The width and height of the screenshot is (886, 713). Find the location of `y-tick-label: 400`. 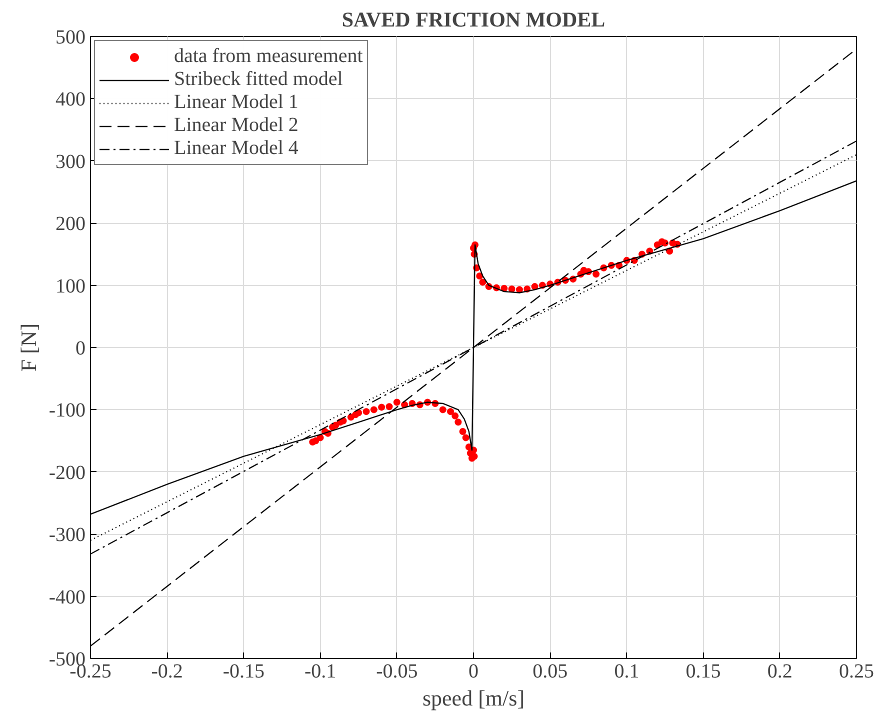

y-tick-label: 400 is located at coordinates (71, 99).